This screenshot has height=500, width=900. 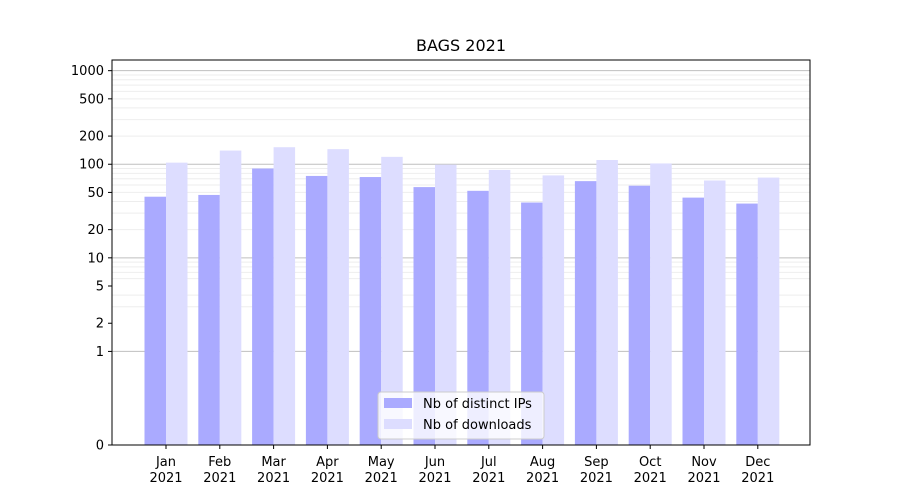 What do you see at coordinates (100, 324) in the screenshot?
I see `y-tick-label: 2` at bounding box center [100, 324].